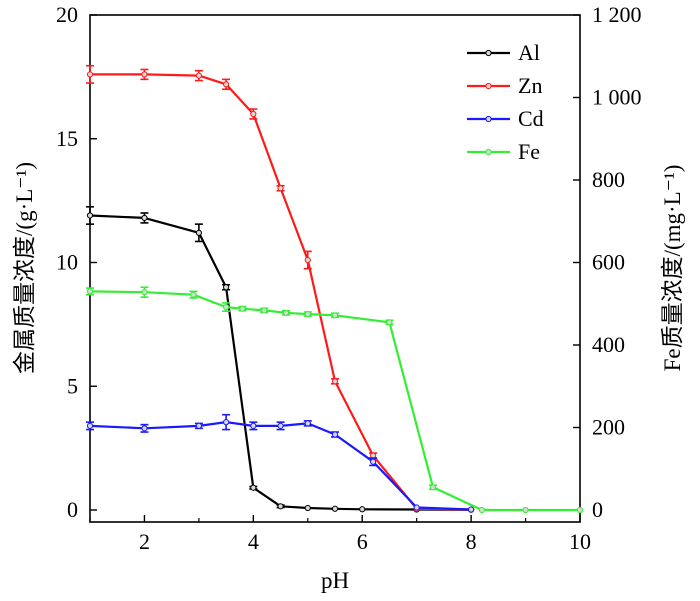 The width and height of the screenshot is (700, 601). Describe the element at coordinates (504, 85) in the screenshot. I see `legend-item-zn: Zn` at that location.